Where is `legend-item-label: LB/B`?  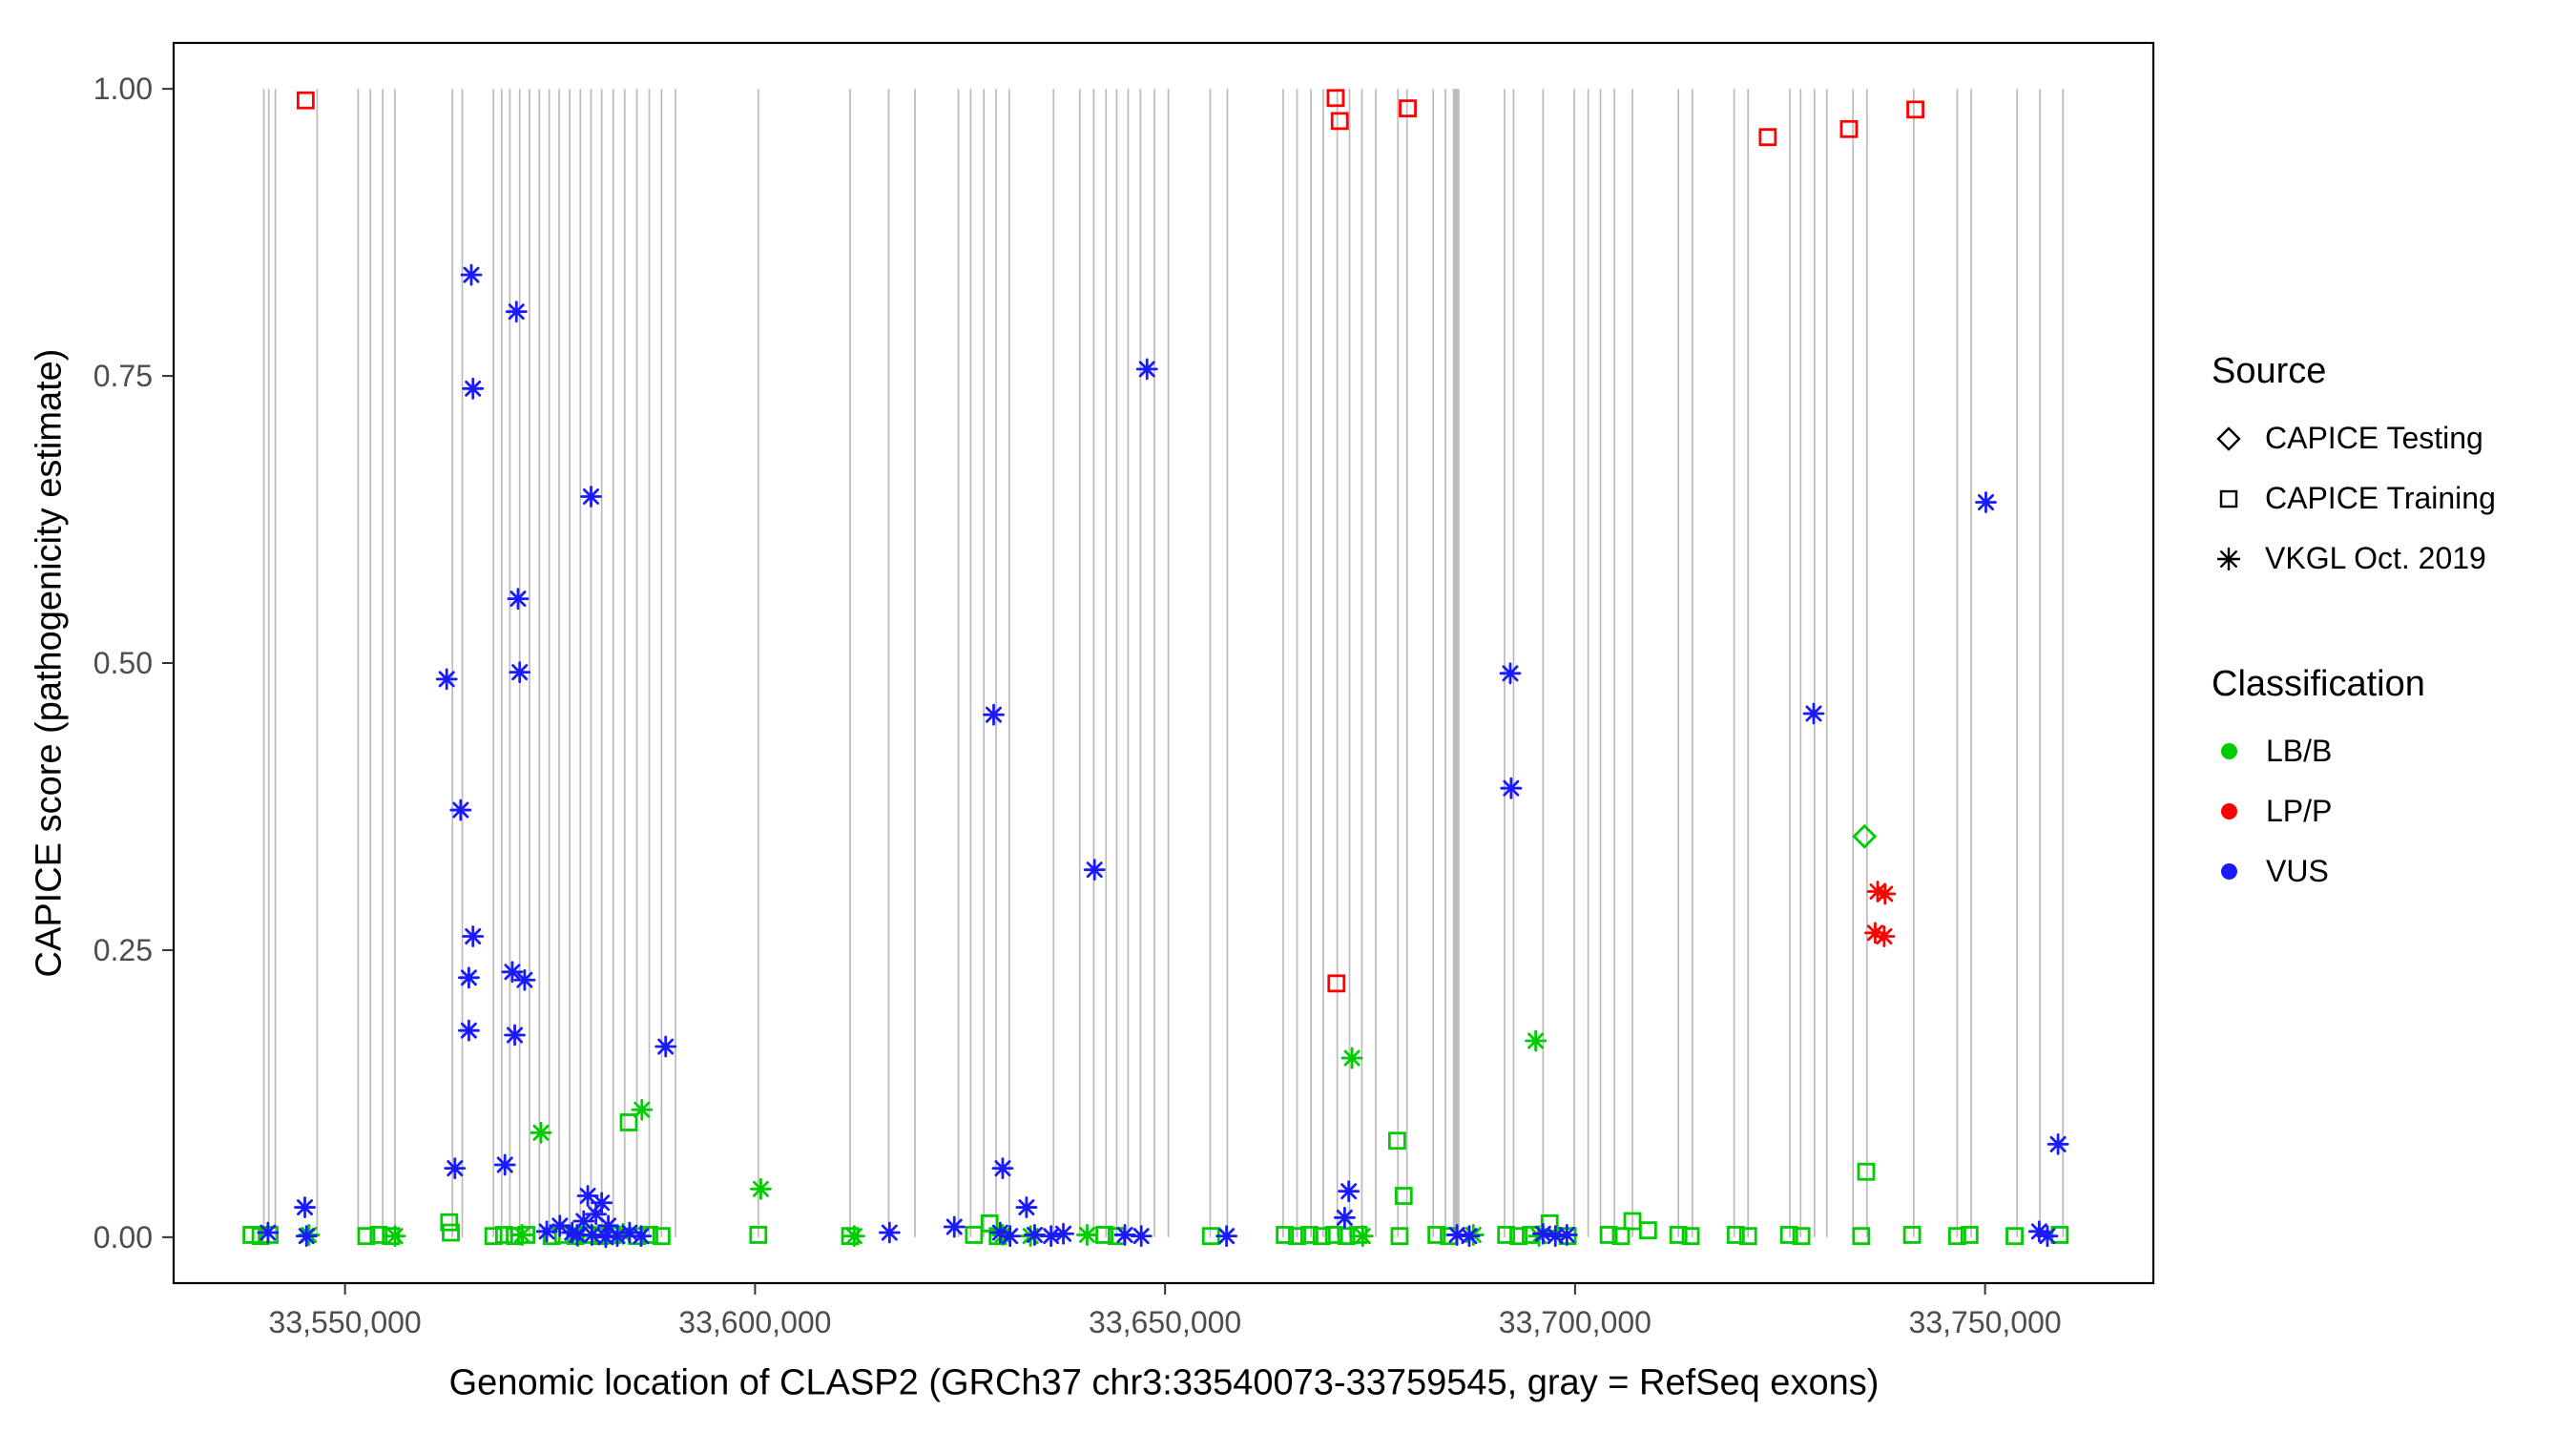 legend-item-label: LB/B is located at coordinates (2299, 751).